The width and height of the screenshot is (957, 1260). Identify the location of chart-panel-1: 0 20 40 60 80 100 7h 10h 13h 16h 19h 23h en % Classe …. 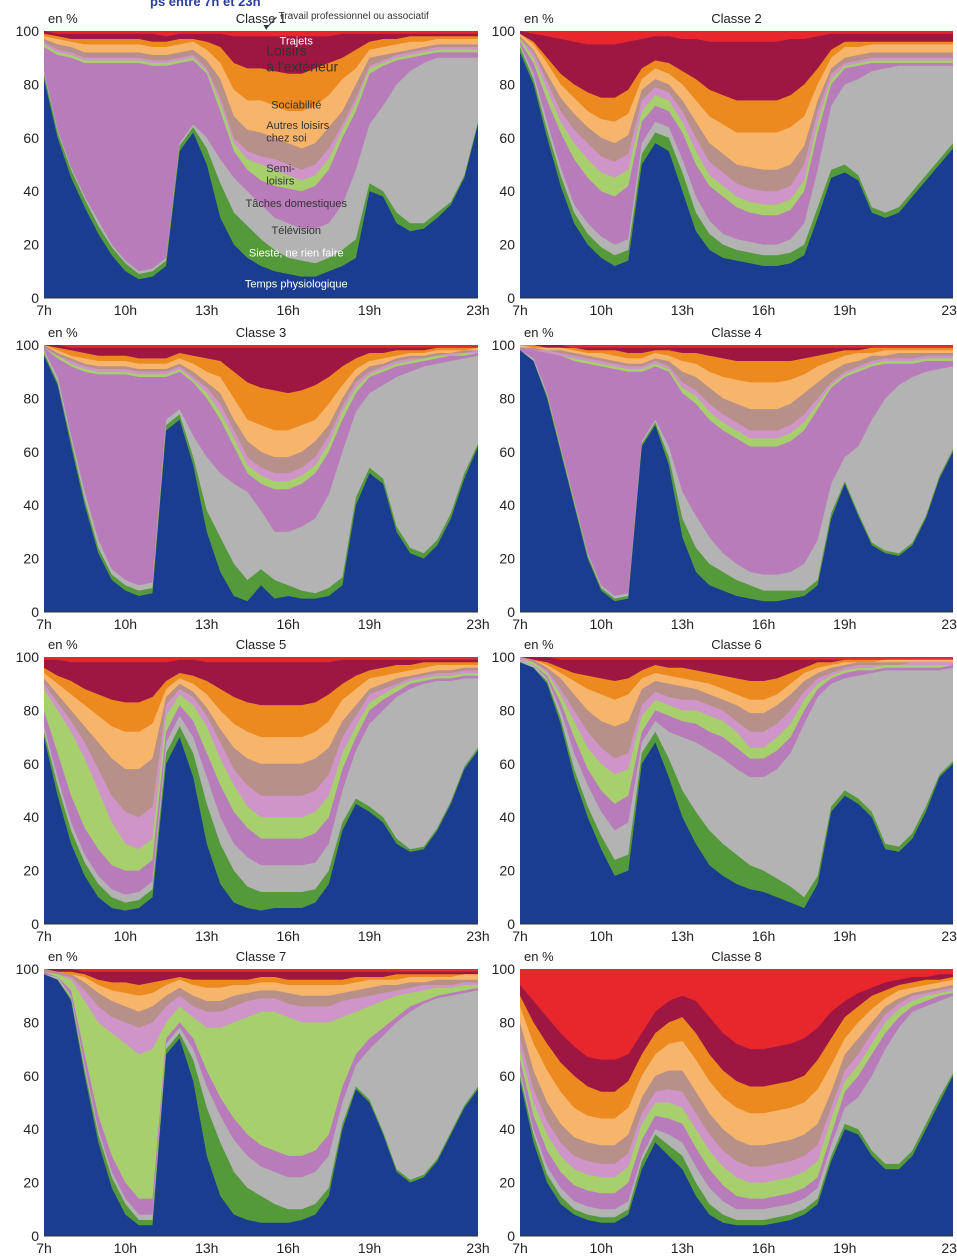
(253, 164).